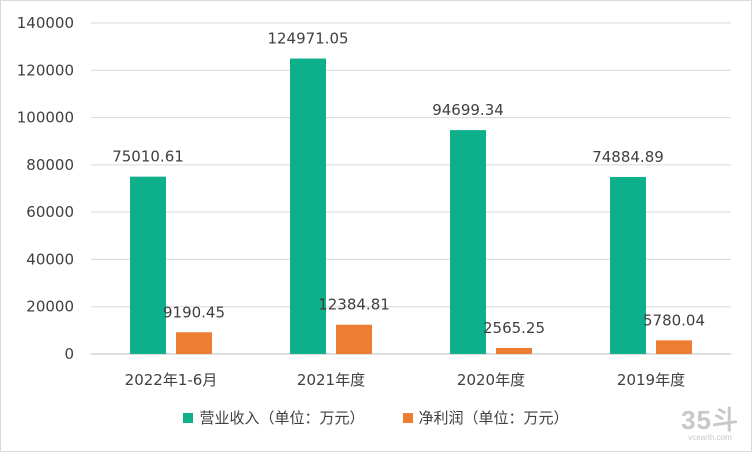 The image size is (752, 456). What do you see at coordinates (148, 157) in the screenshot?
I see `data-label-revenue: 75010.61` at bounding box center [148, 157].